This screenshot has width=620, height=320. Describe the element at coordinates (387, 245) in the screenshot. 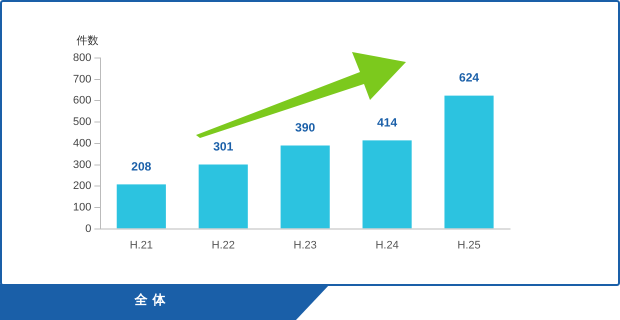

I see `x-tick-label: H.24` at that location.